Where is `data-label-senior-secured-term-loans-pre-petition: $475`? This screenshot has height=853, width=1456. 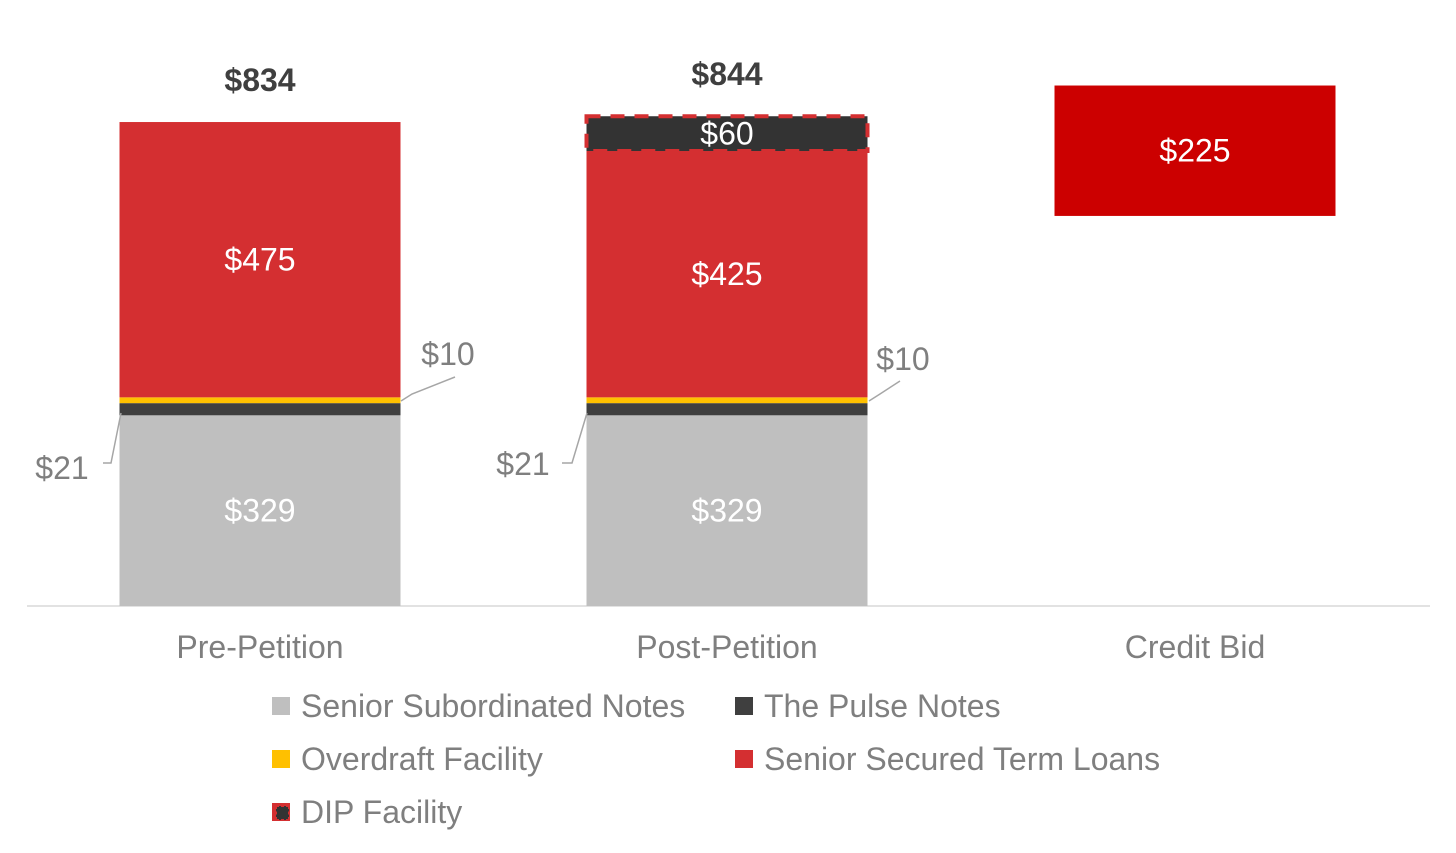
data-label-senior-secured-term-loans-pre-petition: $475 is located at coordinates (259, 260).